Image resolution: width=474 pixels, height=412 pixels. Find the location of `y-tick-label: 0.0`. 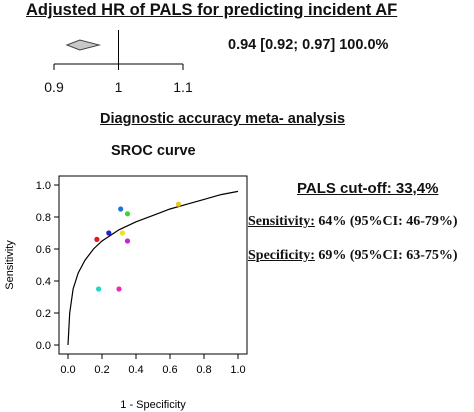

y-tick-label: 0.0 is located at coordinates (43, 346).